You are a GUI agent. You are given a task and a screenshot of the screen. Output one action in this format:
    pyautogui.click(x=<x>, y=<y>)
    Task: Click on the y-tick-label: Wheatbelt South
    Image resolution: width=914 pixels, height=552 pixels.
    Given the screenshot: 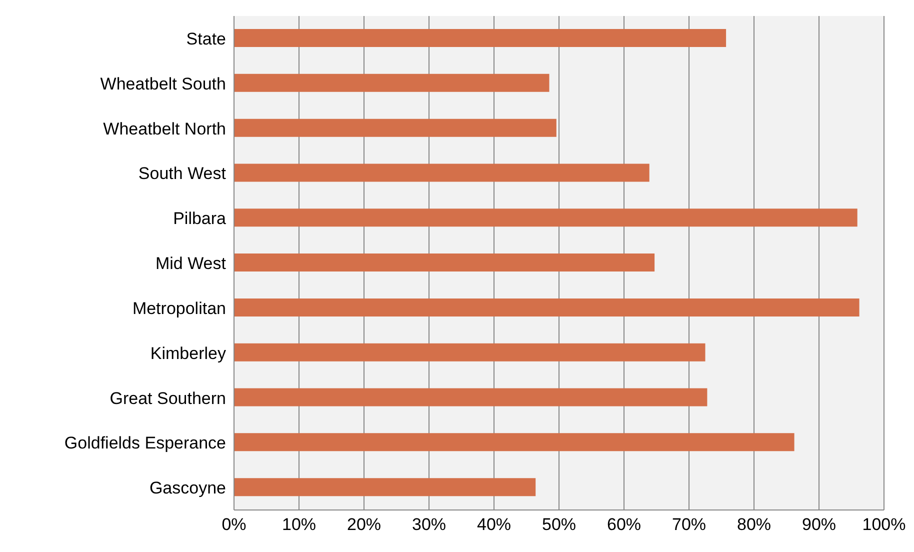 What is the action you would take?
    pyautogui.click(x=163, y=84)
    